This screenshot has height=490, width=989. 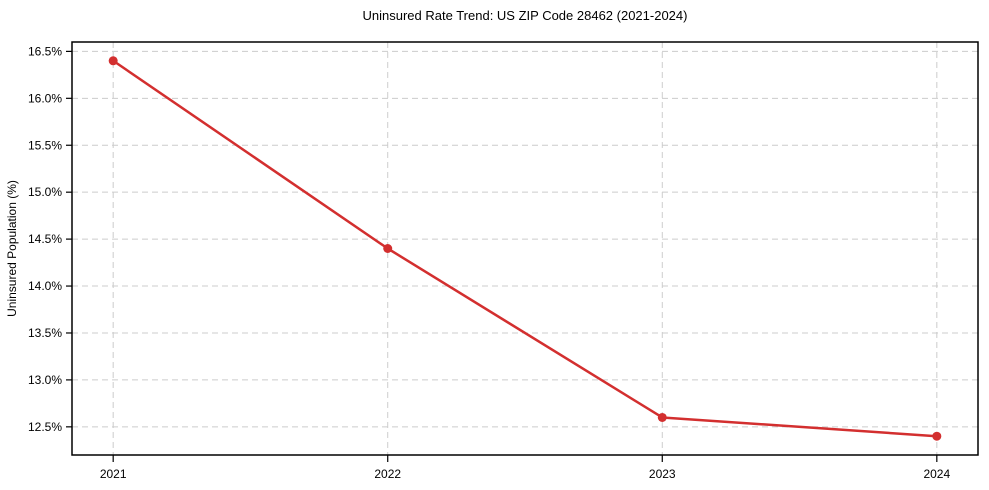 I want to click on y-axis-label: Uninsured Population (%), so click(x=12, y=248).